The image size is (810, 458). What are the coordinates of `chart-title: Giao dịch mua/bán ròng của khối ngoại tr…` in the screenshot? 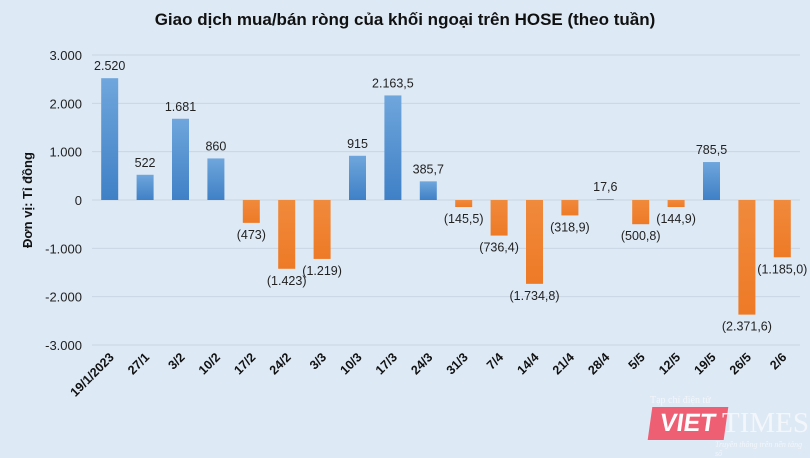 It's located at (405, 19).